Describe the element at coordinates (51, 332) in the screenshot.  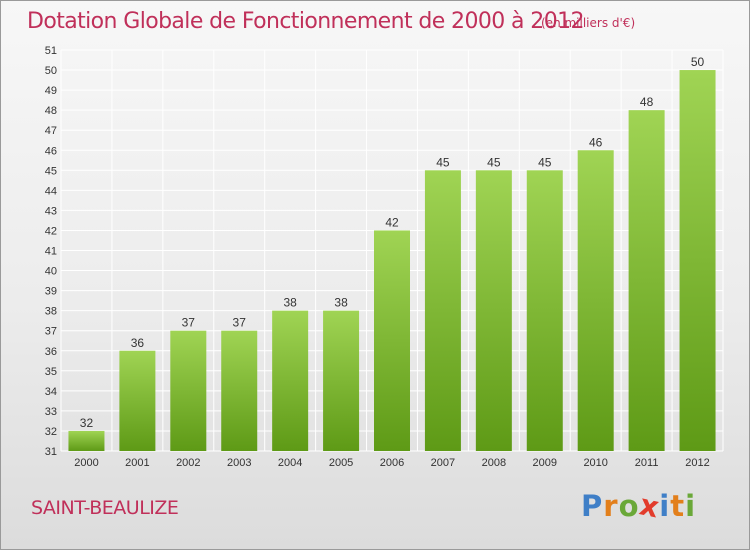
I see `y-tick-label: 37` at that location.